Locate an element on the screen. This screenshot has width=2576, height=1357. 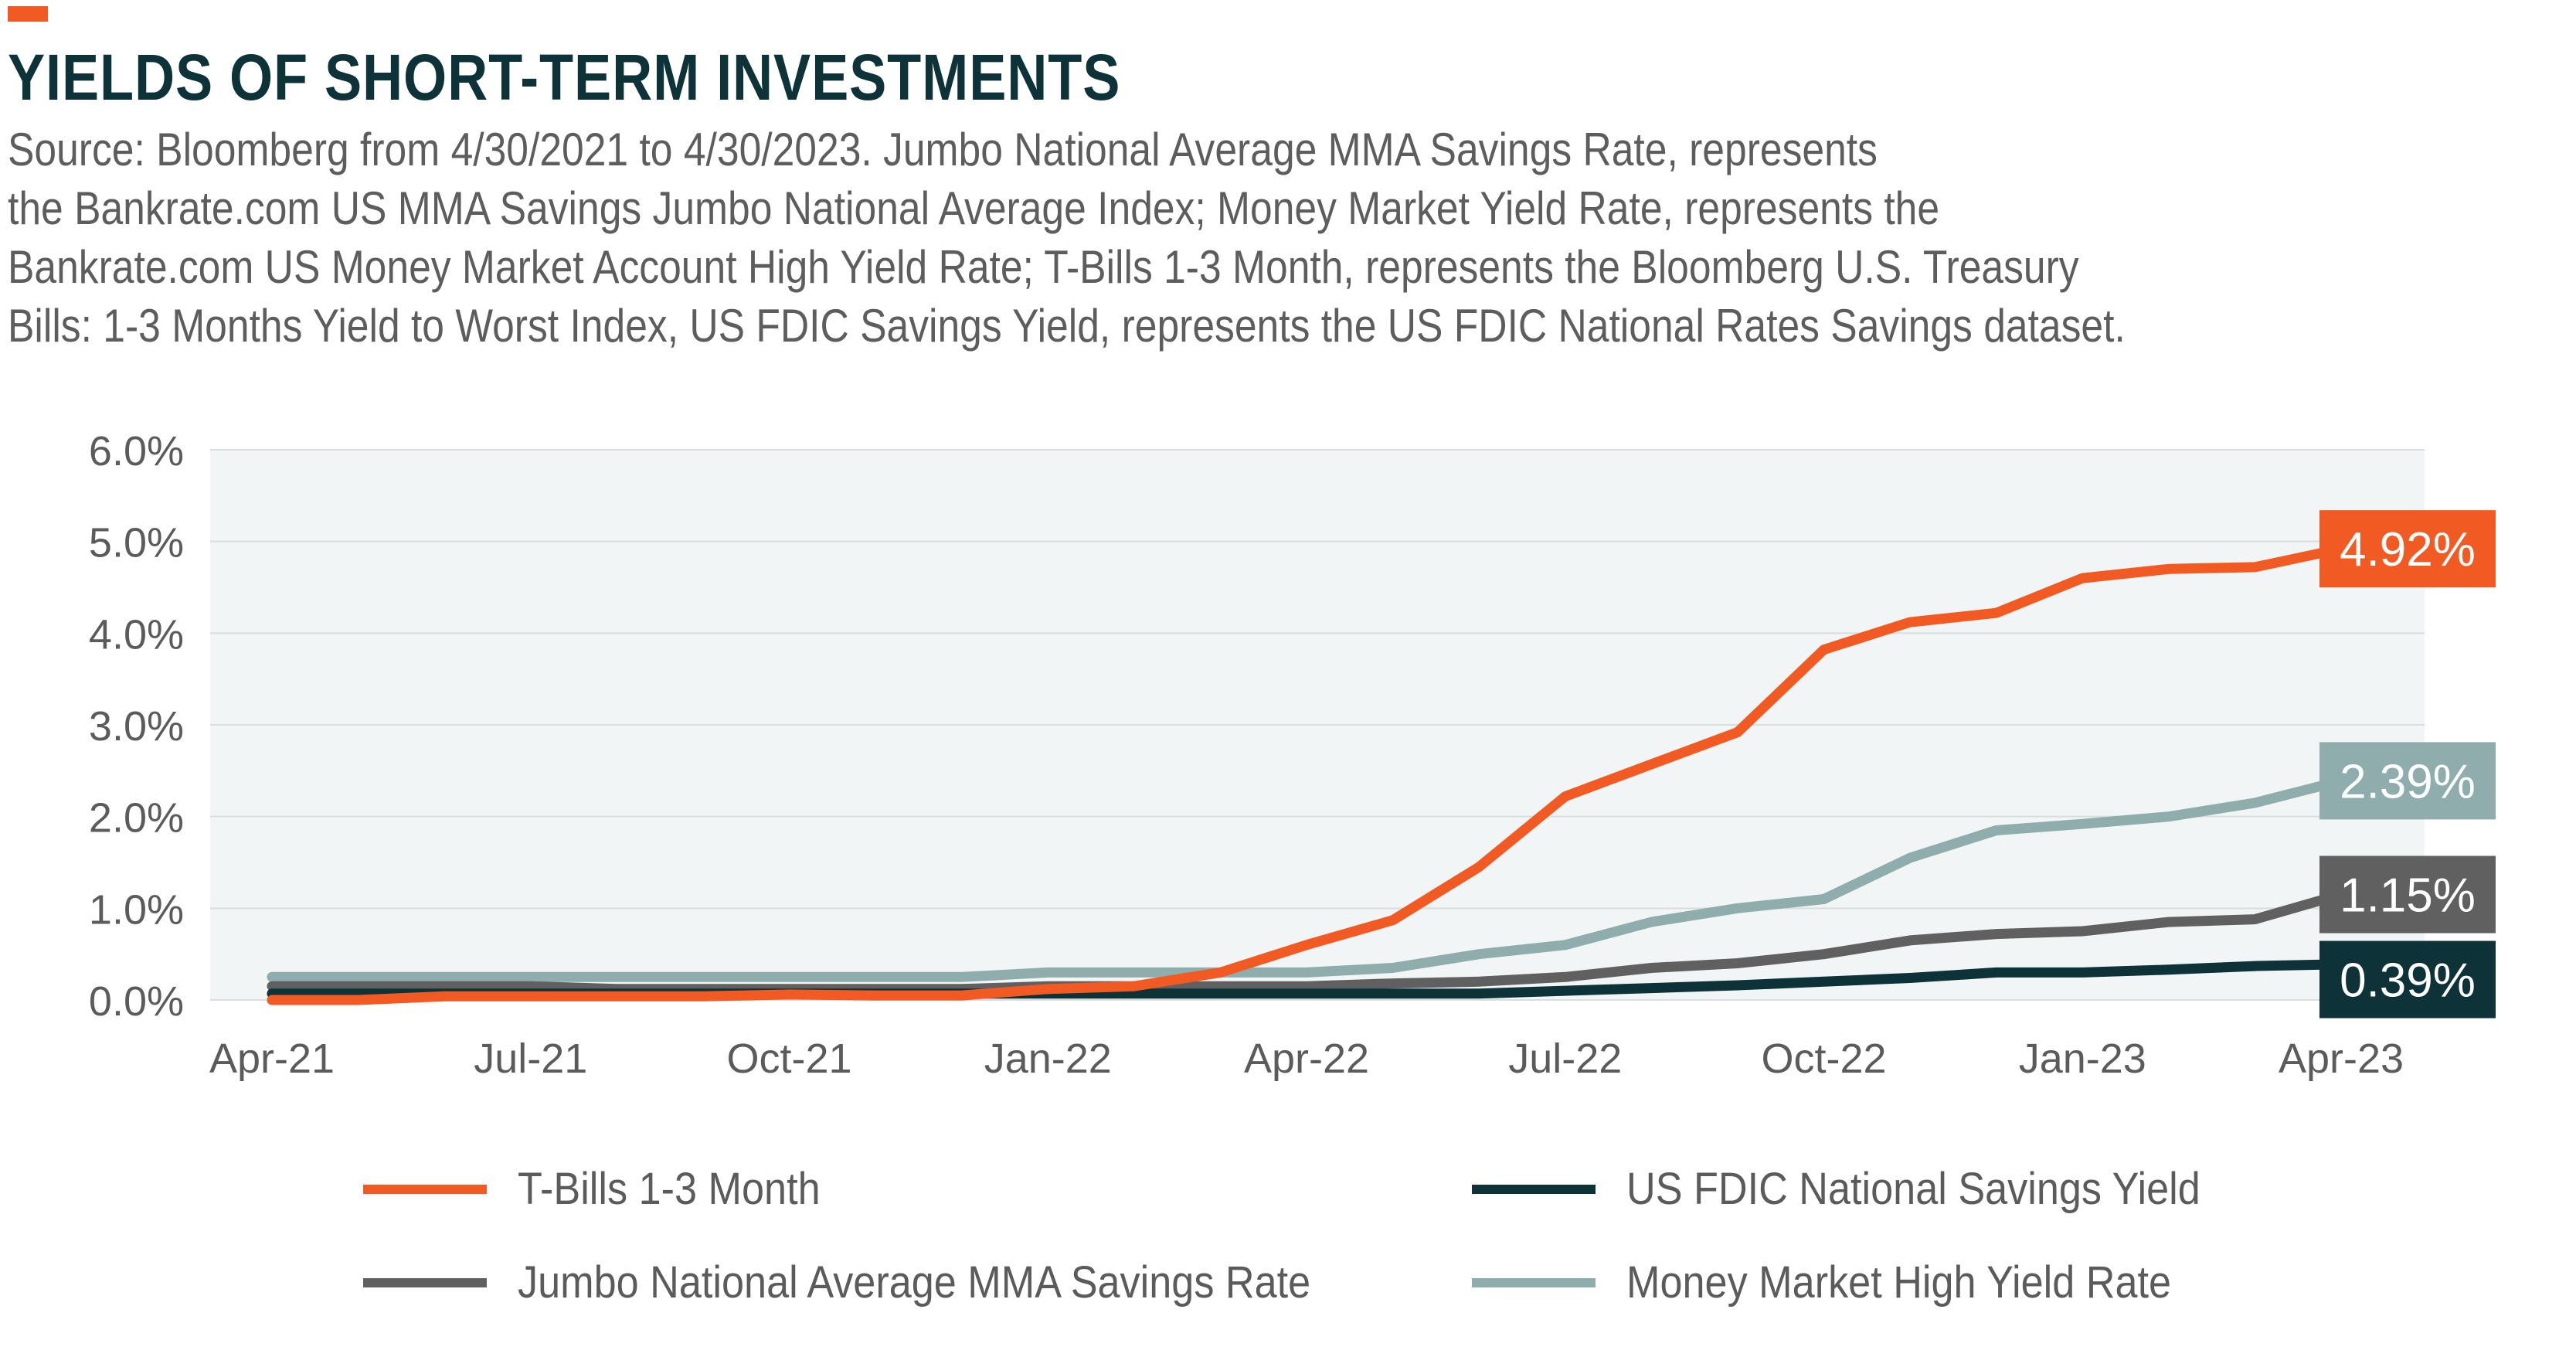
end-label-text-3: 4.92% is located at coordinates (2408, 549).